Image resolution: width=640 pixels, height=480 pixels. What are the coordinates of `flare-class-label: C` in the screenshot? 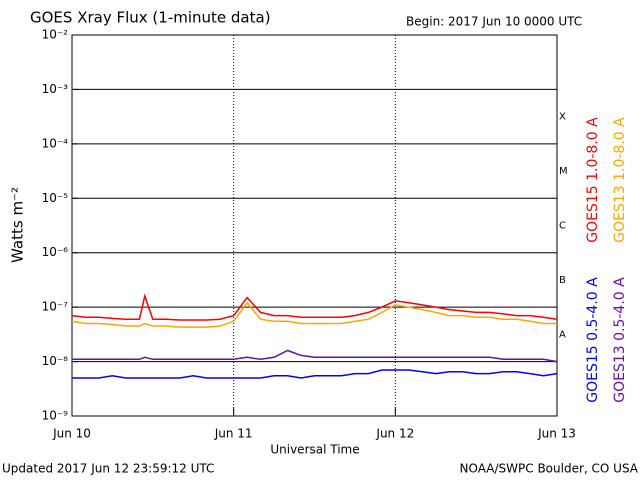 It's located at (562, 226).